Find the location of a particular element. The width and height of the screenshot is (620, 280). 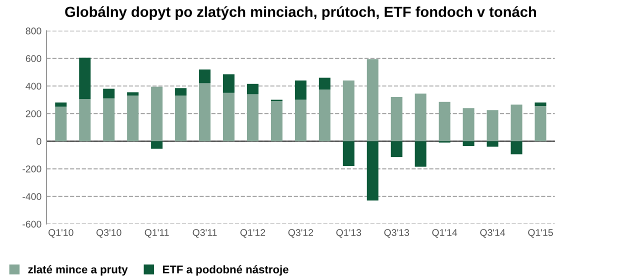

y-tick-label: -200 is located at coordinates (32, 169).